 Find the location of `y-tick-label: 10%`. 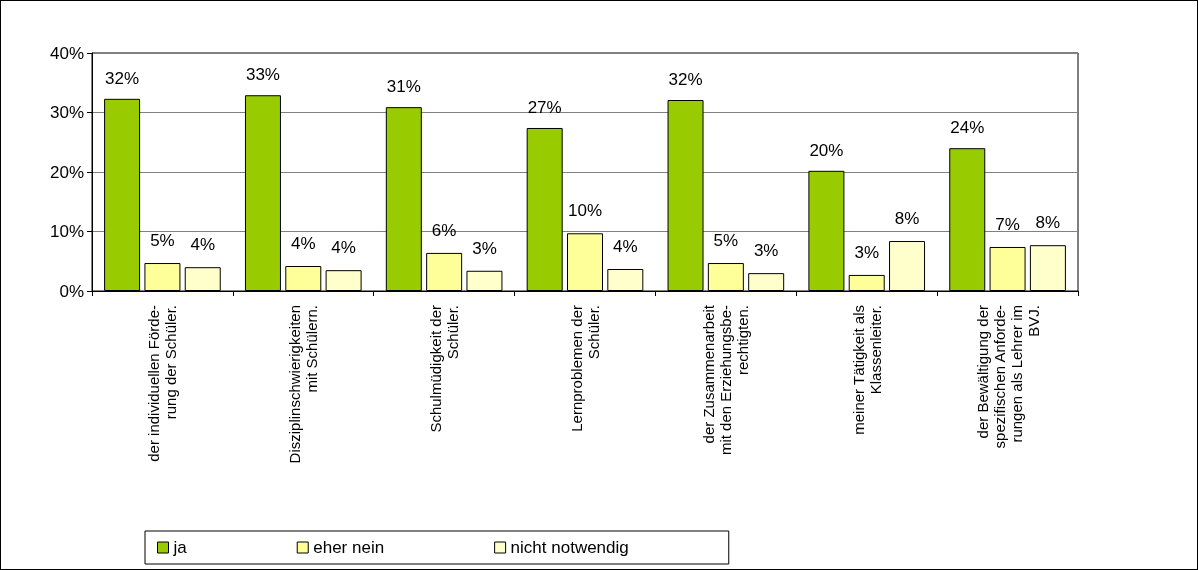

y-tick-label: 10% is located at coordinates (66, 231).